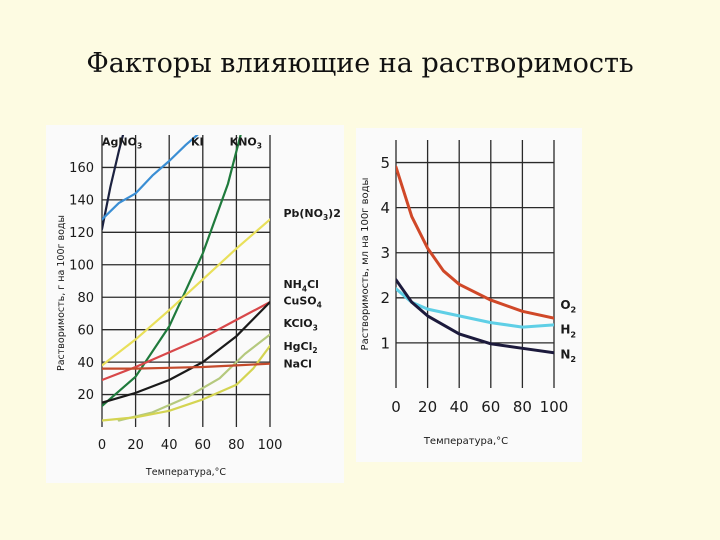 Image resolution: width=720 pixels, height=540 pixels. Describe the element at coordinates (385, 298) in the screenshot. I see `y-tick-label: 2` at that location.